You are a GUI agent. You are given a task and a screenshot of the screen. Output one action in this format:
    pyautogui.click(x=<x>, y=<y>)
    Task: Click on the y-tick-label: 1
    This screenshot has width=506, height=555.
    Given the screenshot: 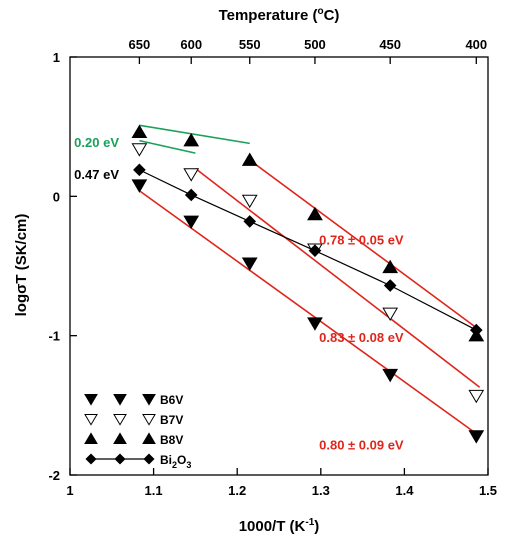 What is the action you would take?
    pyautogui.click(x=56, y=57)
    